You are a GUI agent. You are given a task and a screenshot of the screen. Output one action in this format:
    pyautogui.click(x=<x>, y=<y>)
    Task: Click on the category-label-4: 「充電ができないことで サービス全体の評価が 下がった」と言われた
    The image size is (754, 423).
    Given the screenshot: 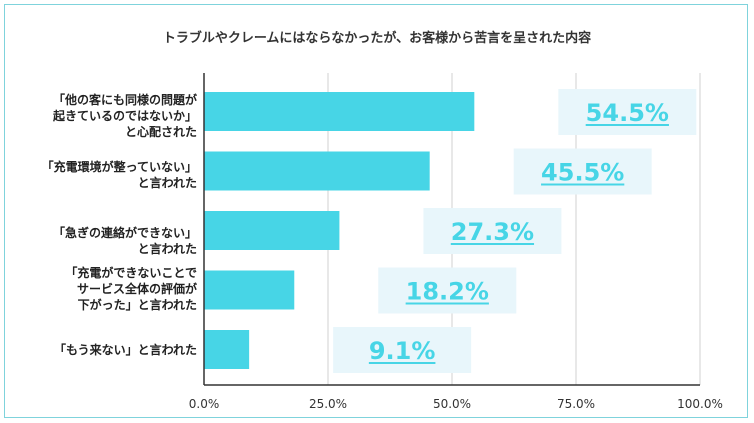 What is the action you would take?
    pyautogui.click(x=131, y=289)
    